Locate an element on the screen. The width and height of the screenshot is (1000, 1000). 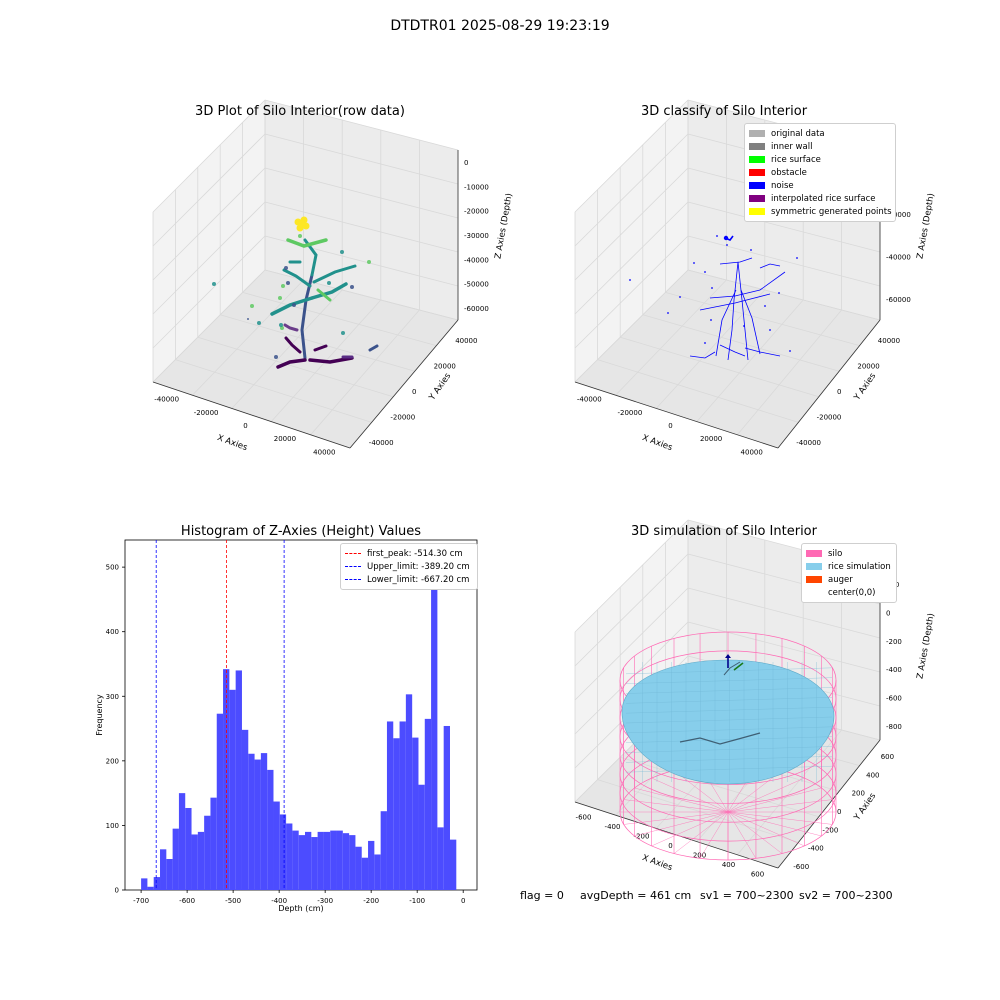
x-tick-label: -500 is located at coordinates (233, 901).